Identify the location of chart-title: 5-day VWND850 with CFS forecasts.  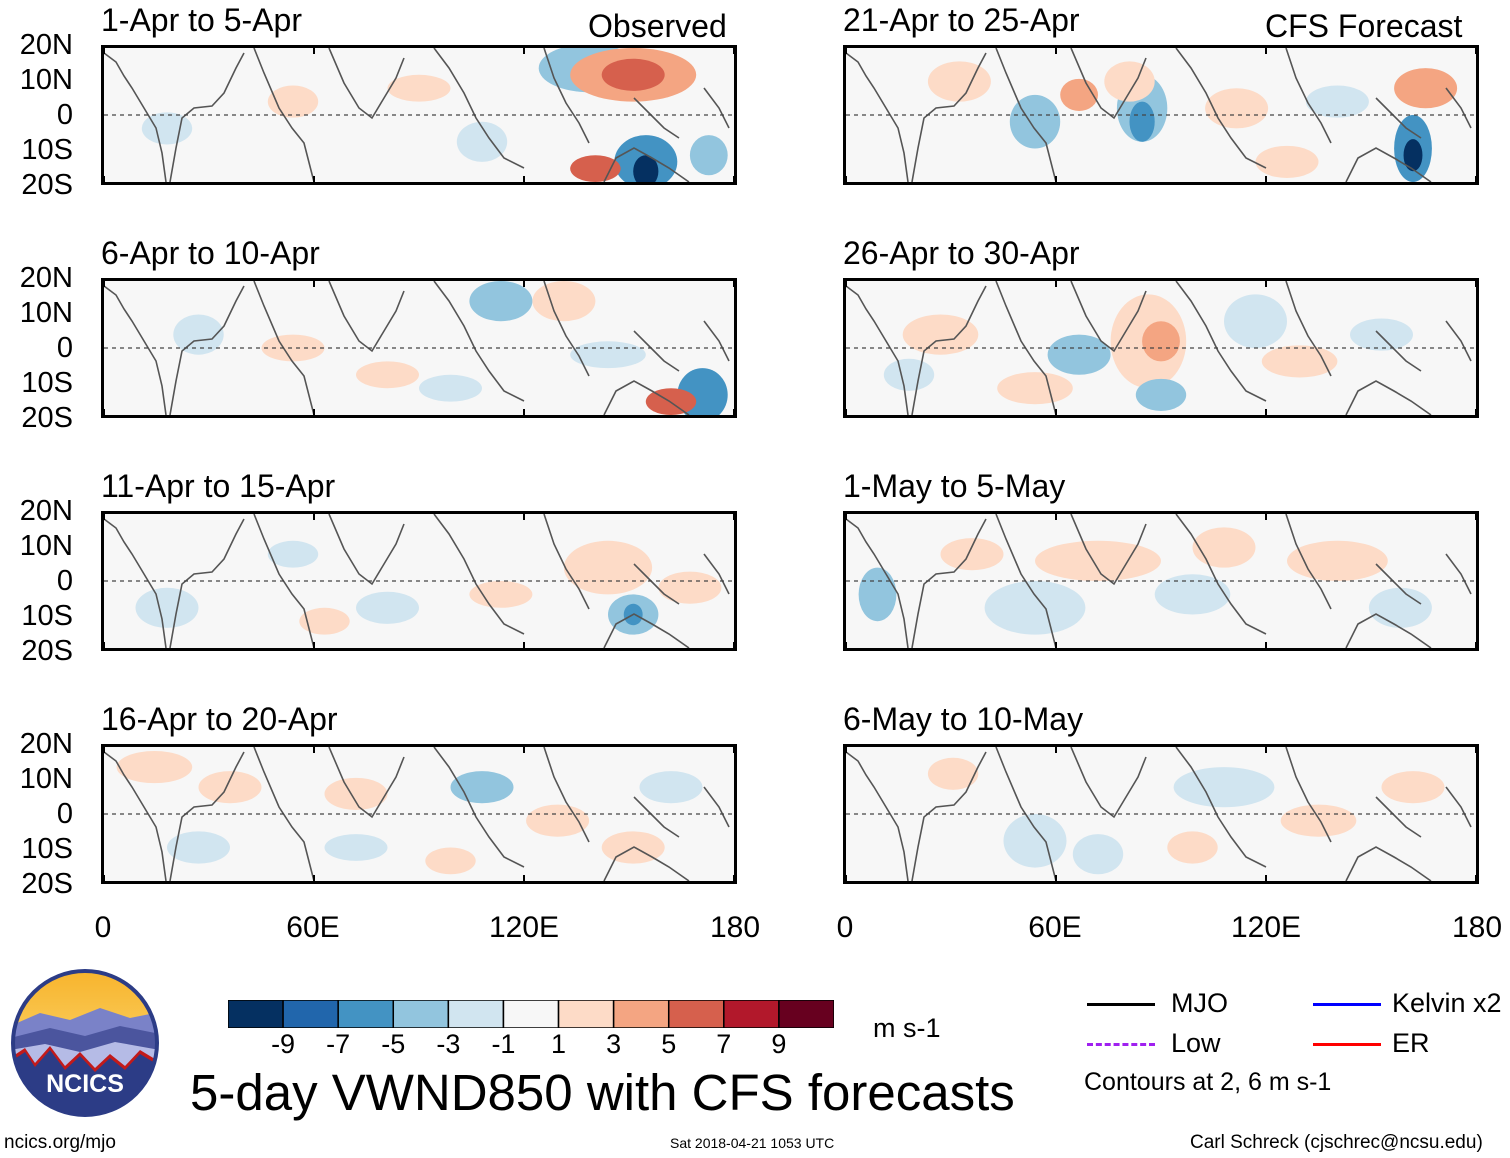
(602, 1092).